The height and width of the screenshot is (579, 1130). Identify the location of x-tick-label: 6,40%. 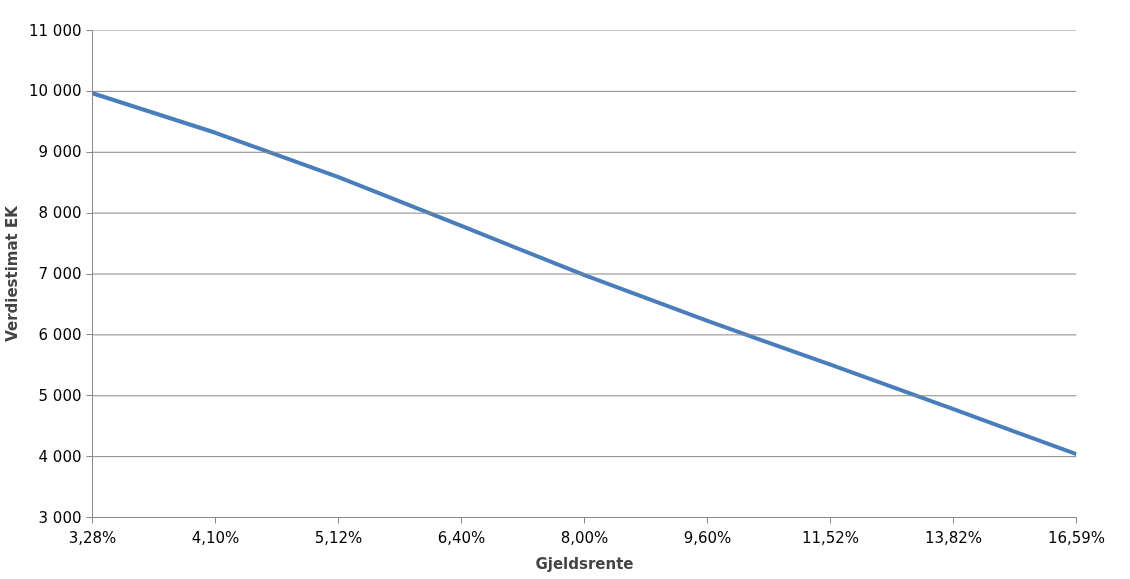
(461, 537).